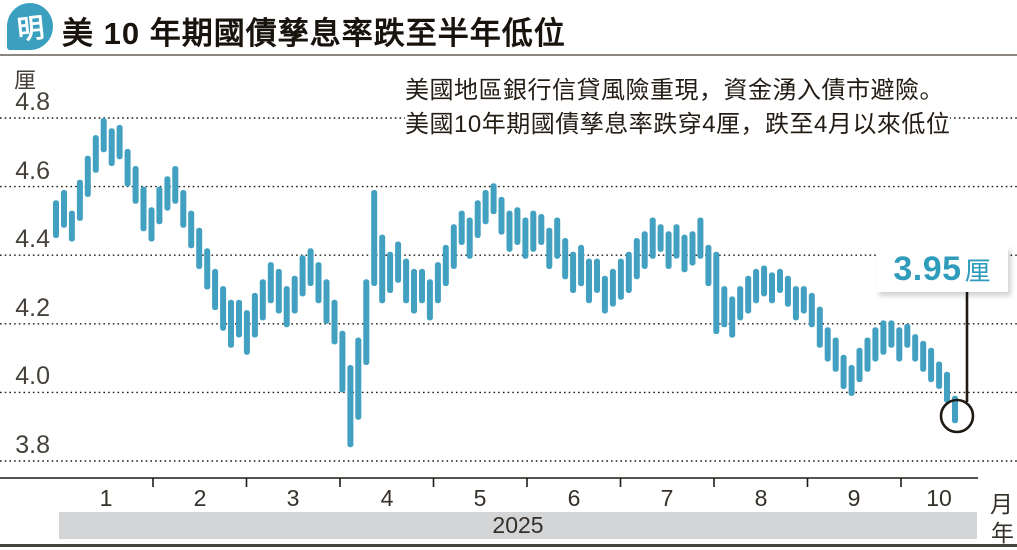 The width and height of the screenshot is (1017, 550). Describe the element at coordinates (32, 170) in the screenshot. I see `y-axis-tick-label: 4.6` at that location.